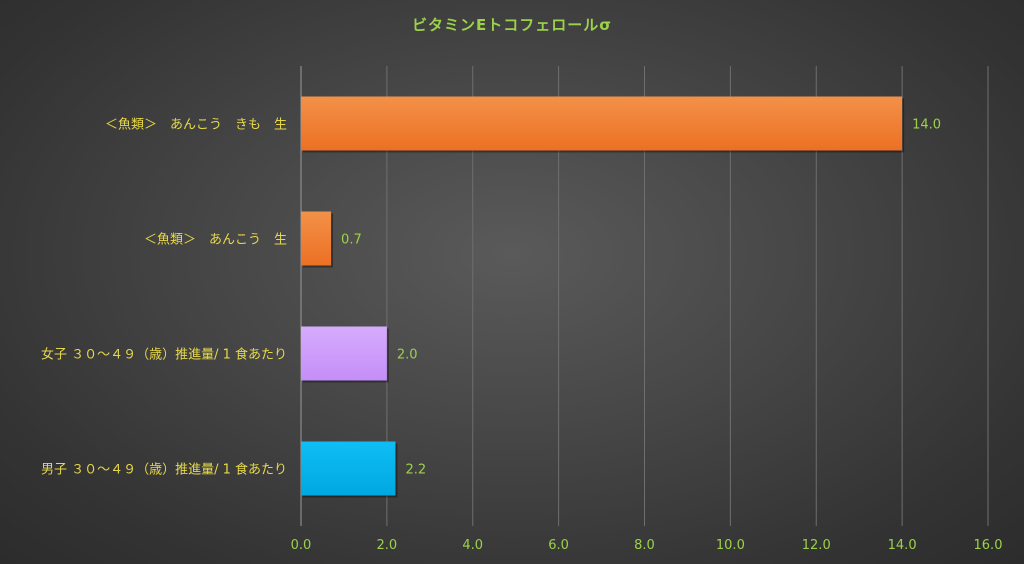 The image size is (1024, 564). I want to click on x-tick-label: 14.0, so click(902, 545).